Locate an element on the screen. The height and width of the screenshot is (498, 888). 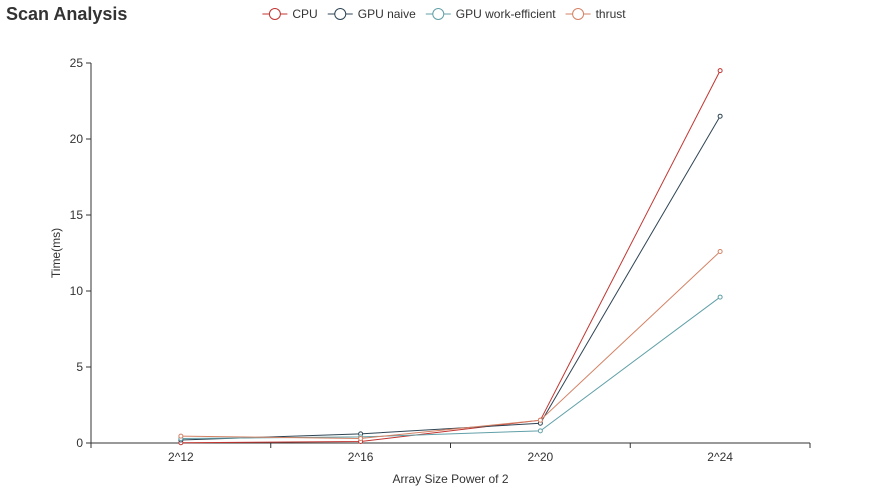
x-axis-ticks: 2^12 2^16 2^20 2^24 is located at coordinates (450, 453).